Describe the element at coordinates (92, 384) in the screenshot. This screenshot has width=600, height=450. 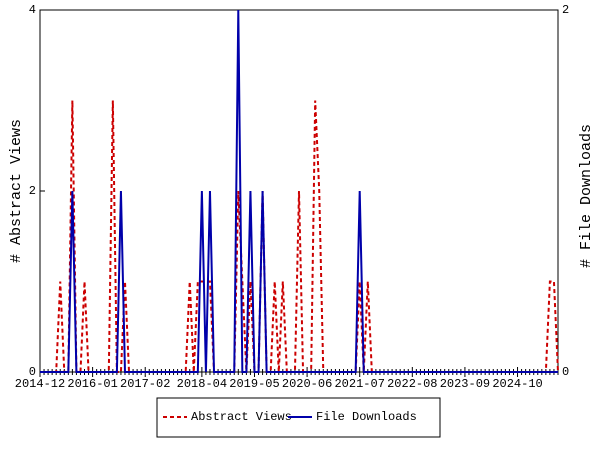
I see `x-tick-label: 2016-01` at that location.